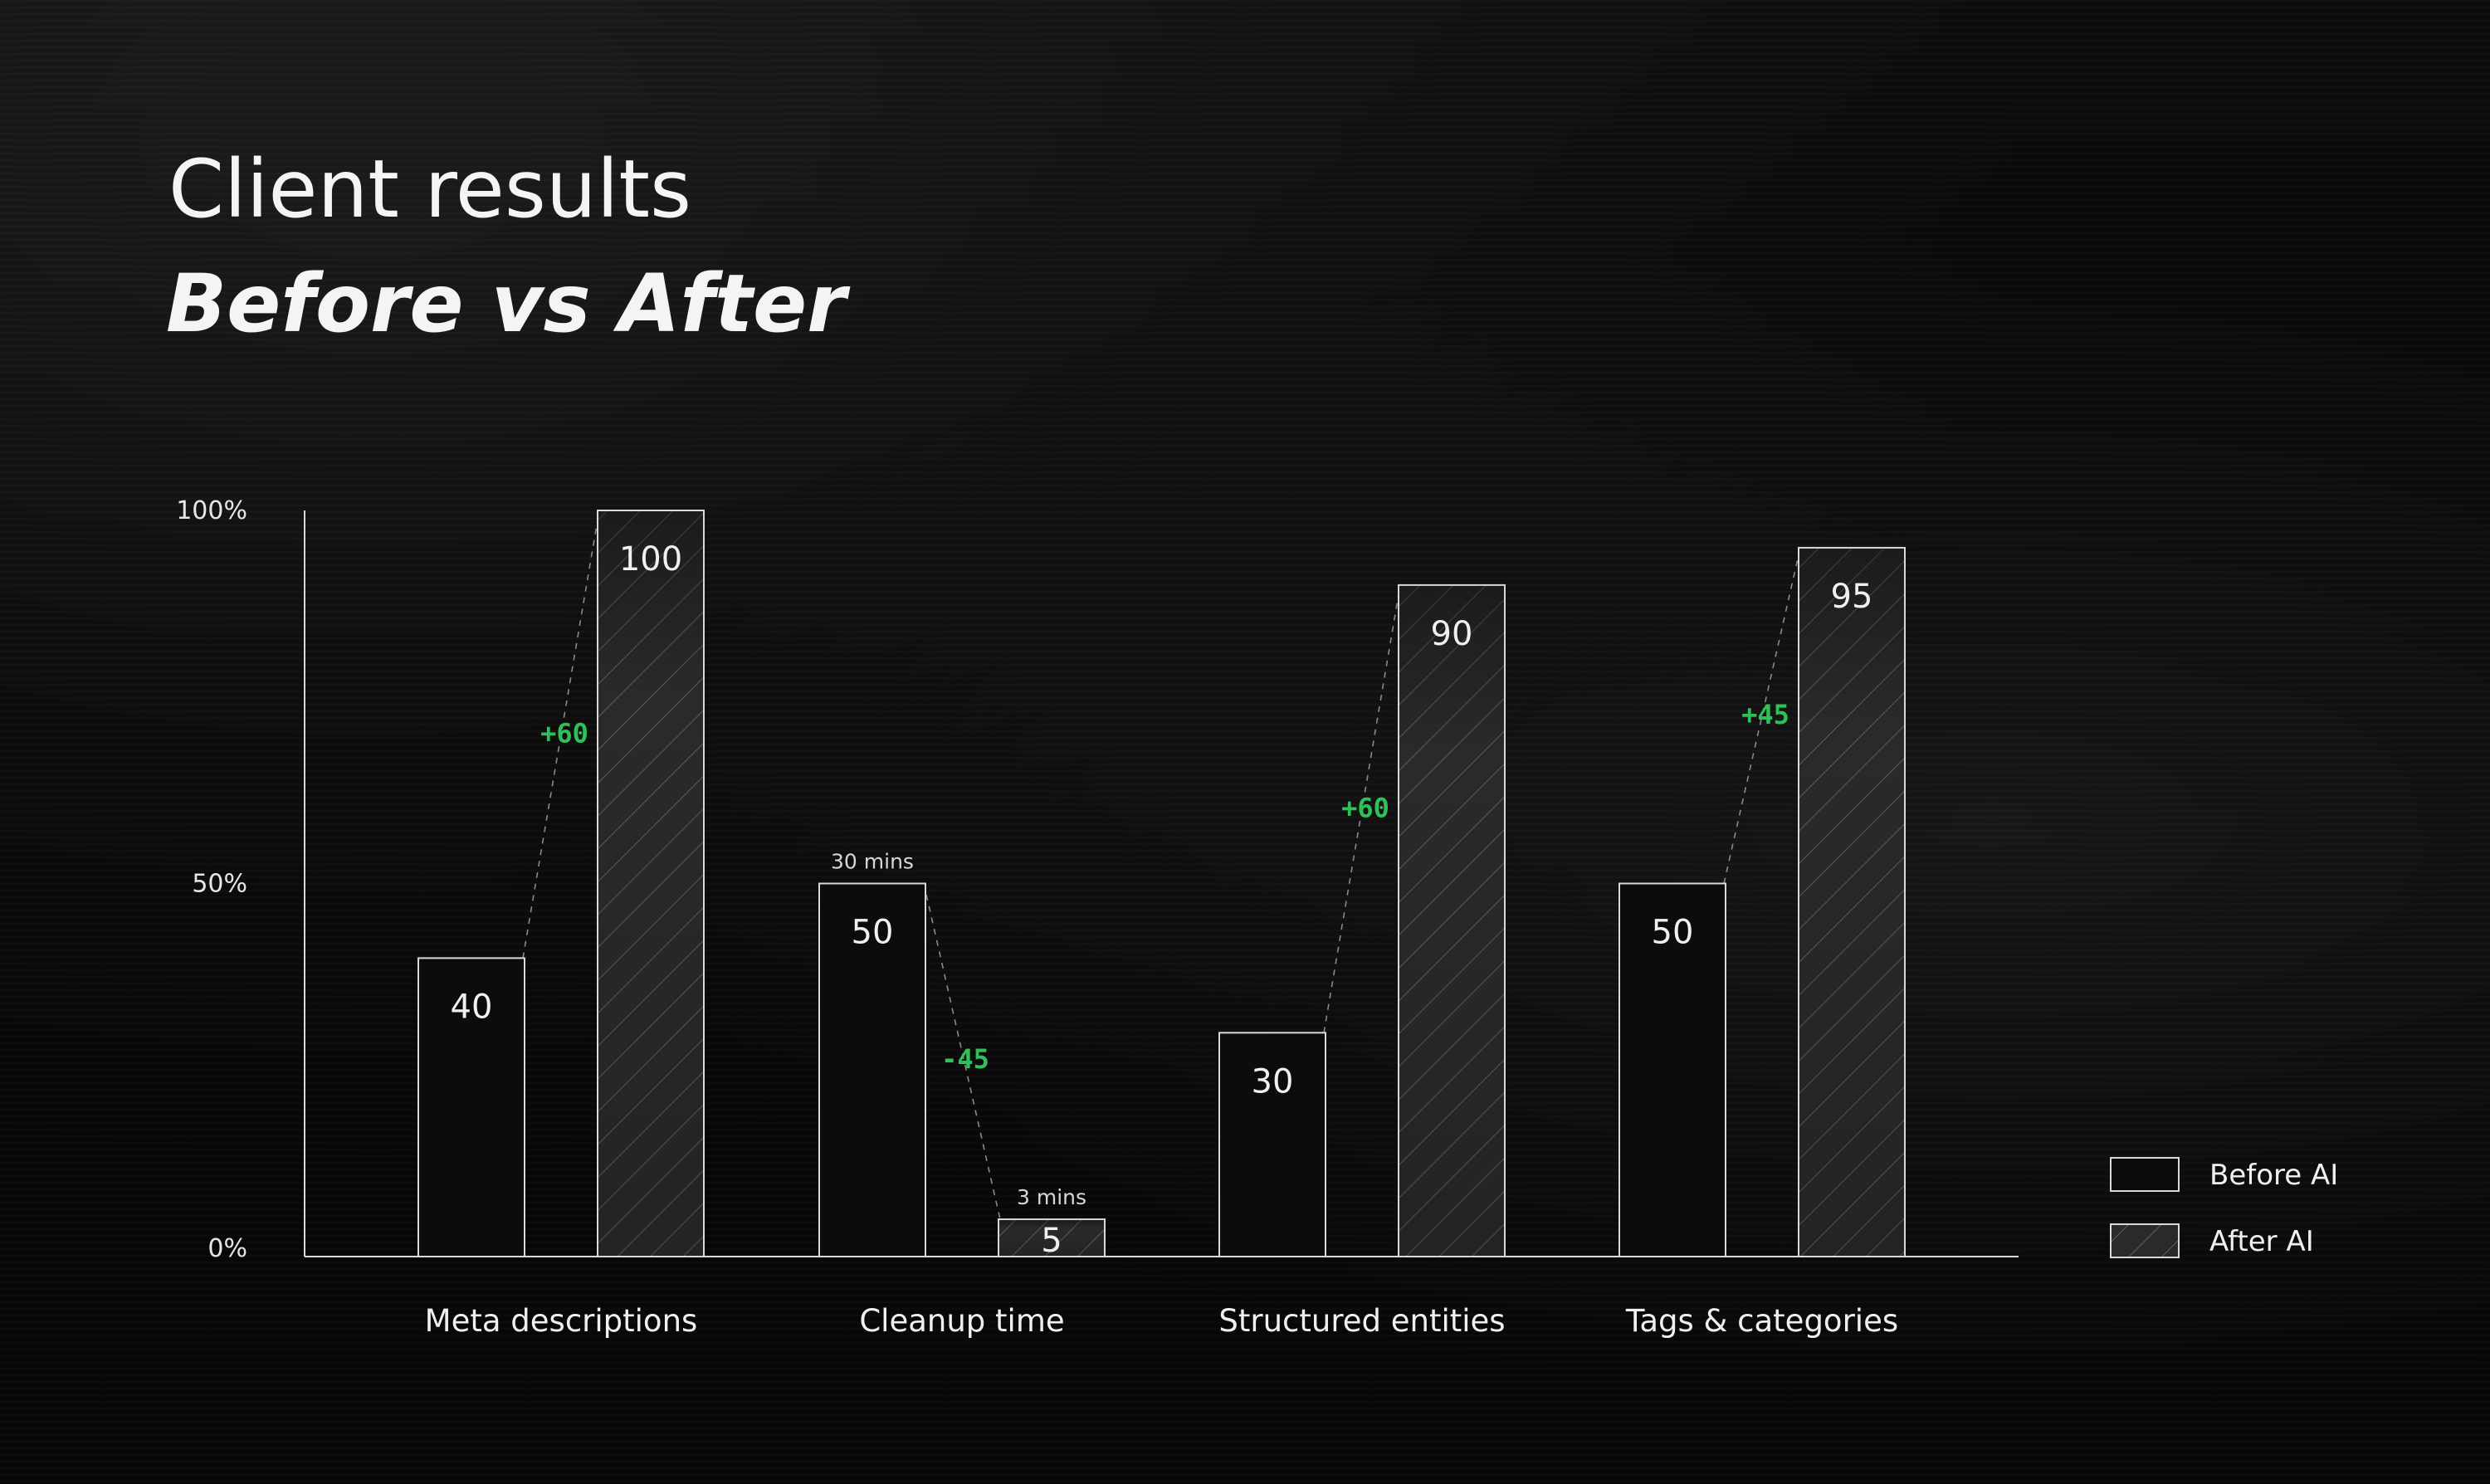 This screenshot has width=2490, height=1484. I want to click on value-label-before: 40, so click(472, 1007).